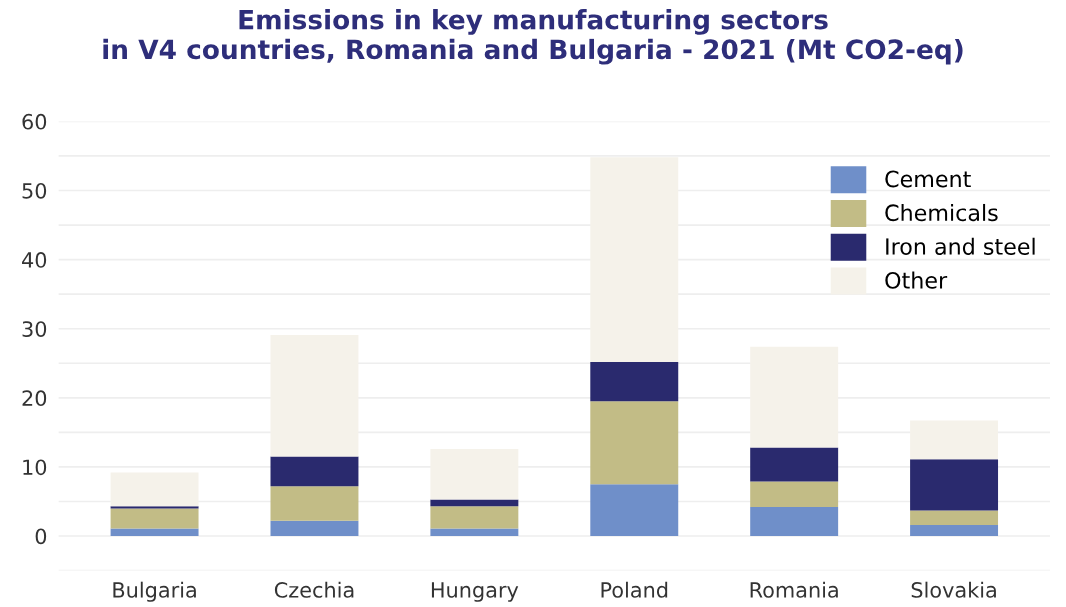  What do you see at coordinates (34, 190) in the screenshot?
I see `y-tick-label: 50` at bounding box center [34, 190].